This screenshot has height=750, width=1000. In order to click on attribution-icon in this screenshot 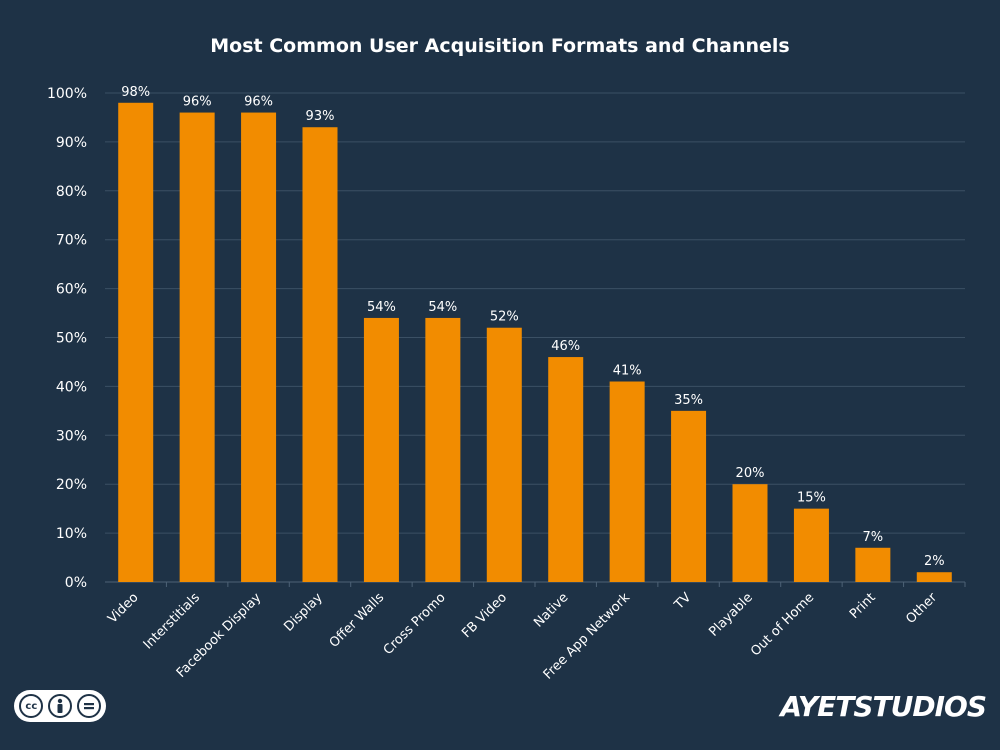, I will do `click(59, 706)`.